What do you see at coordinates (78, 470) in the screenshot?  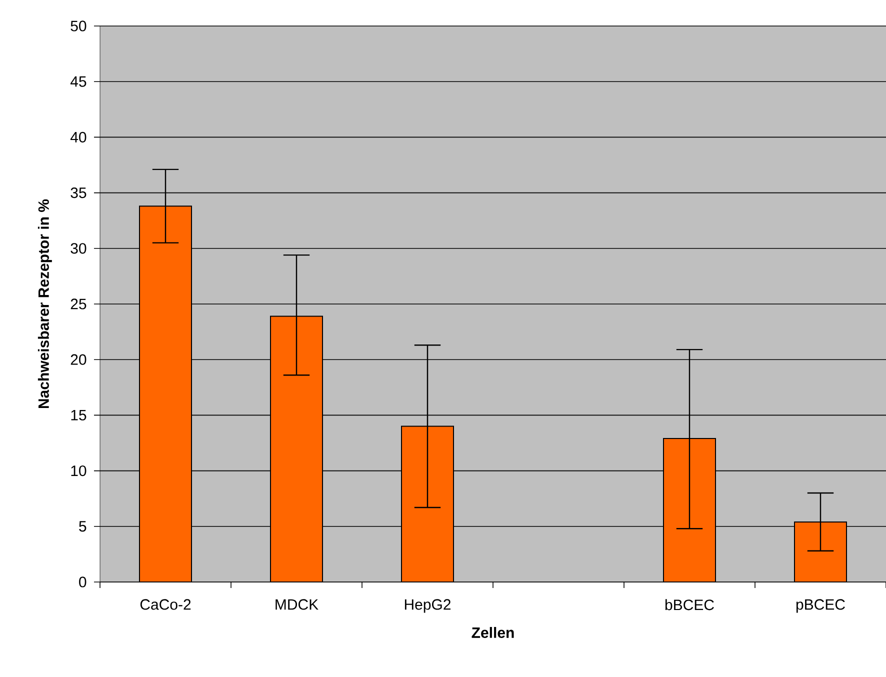 I see `y-tick-label: 10` at bounding box center [78, 470].